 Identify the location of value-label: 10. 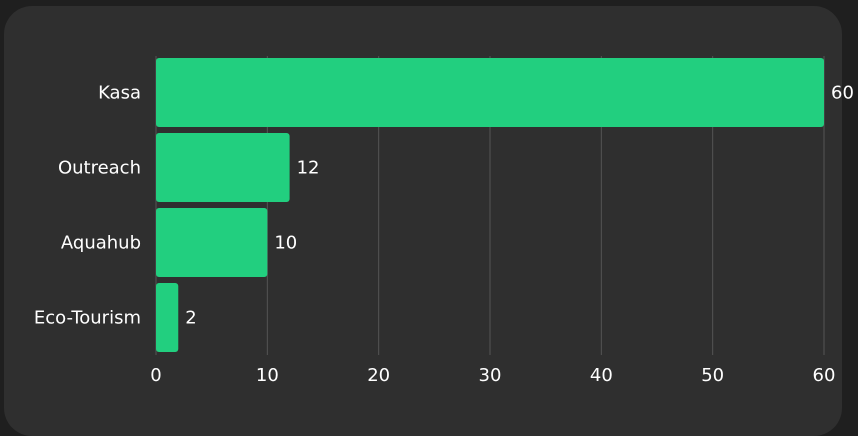
(285, 243).